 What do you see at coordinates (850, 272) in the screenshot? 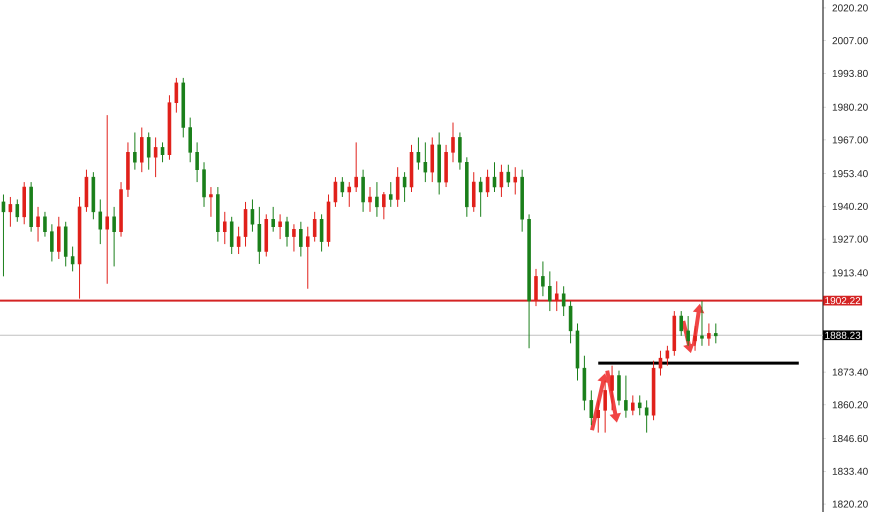
I see `y-tick-label: 1913.40` at bounding box center [850, 272].